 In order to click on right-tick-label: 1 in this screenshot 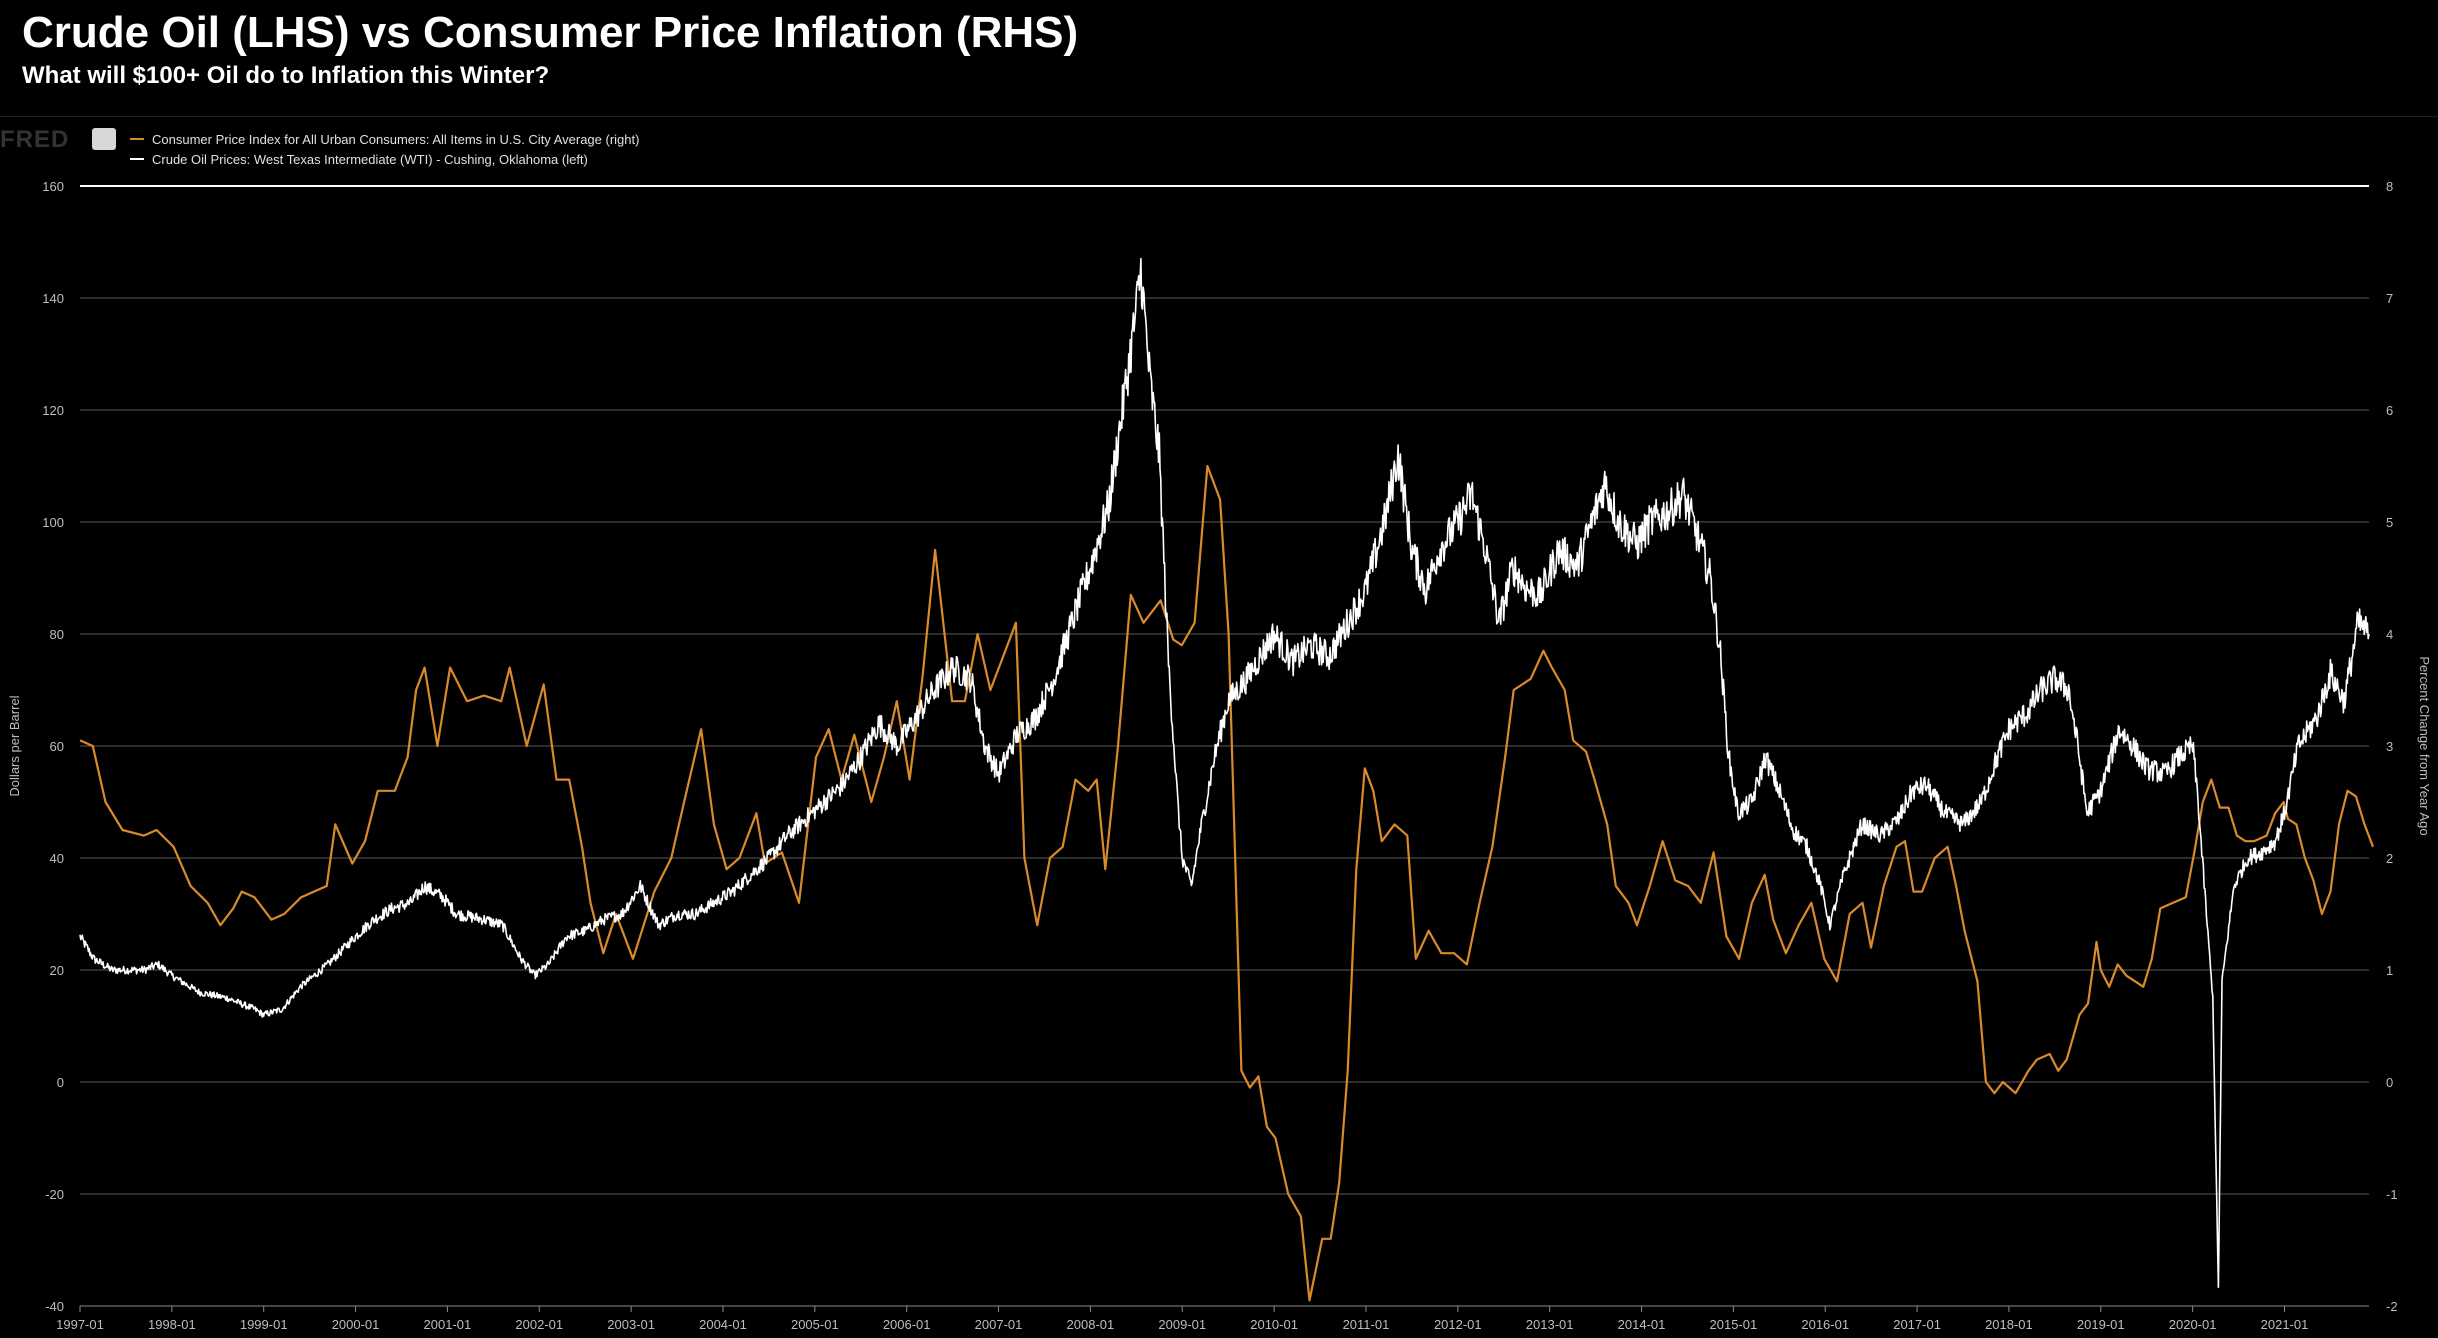, I will do `click(2389, 970)`.